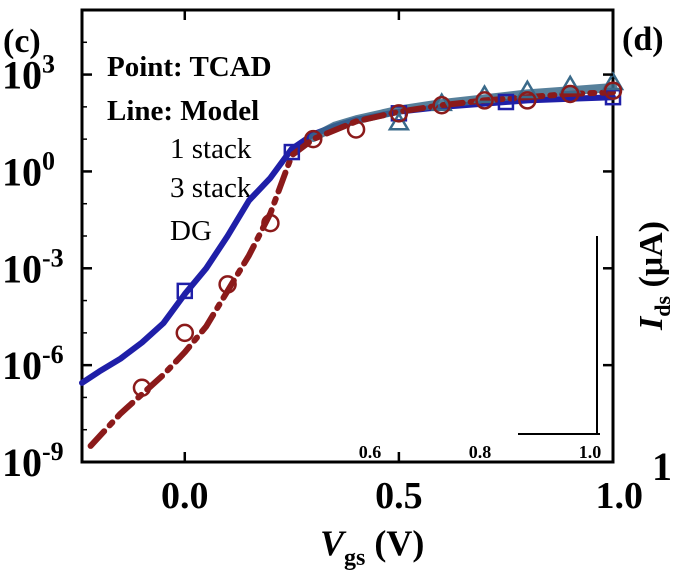 This screenshot has width=676, height=583. I want to click on legend-1-stack: 1 stack, so click(211, 149).